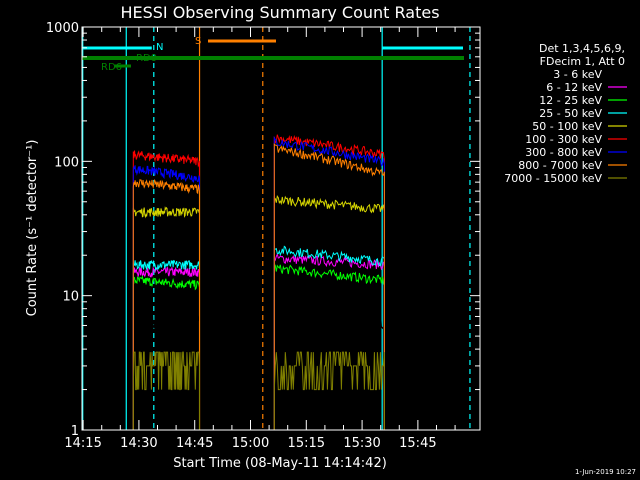 The image size is (640, 480). What do you see at coordinates (605, 472) in the screenshot?
I see `timestamp: 1-Jun-2019 10:27` at bounding box center [605, 472].